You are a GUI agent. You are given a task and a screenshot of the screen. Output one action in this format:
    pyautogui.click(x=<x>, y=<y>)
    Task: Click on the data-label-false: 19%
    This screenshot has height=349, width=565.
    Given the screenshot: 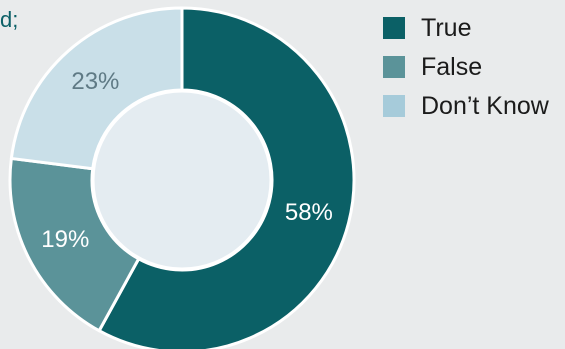 What is the action you would take?
    pyautogui.click(x=65, y=239)
    